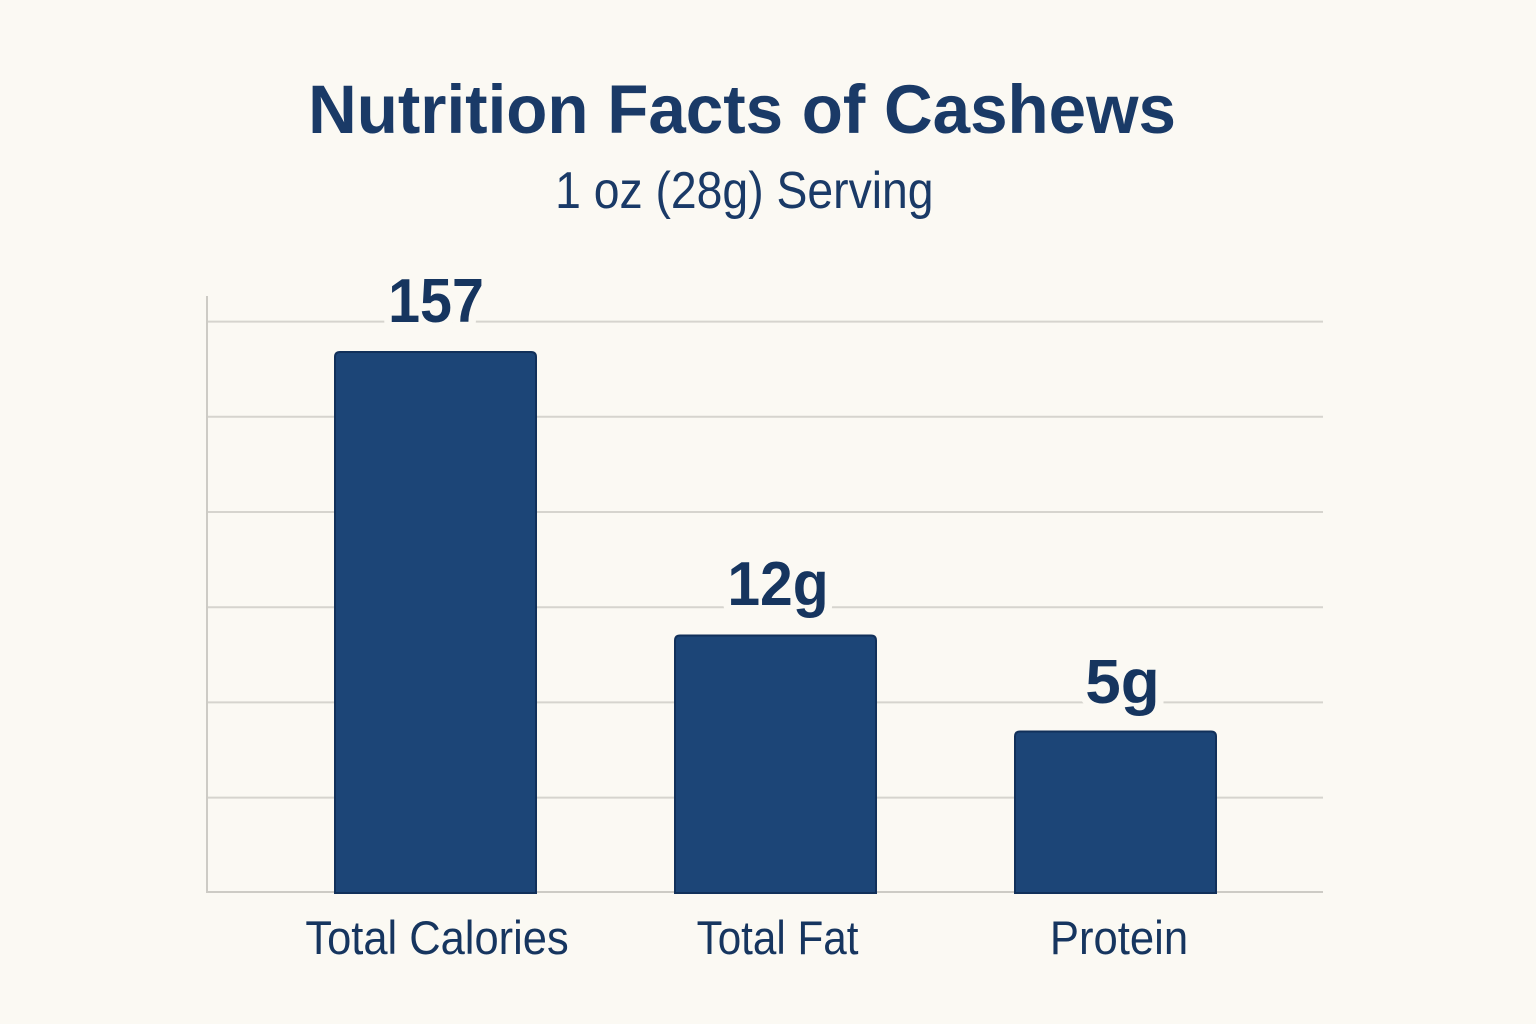 The image size is (1536, 1024). Describe the element at coordinates (742, 109) in the screenshot. I see `svg-text: Nutrition Facts of Cashews` at that location.